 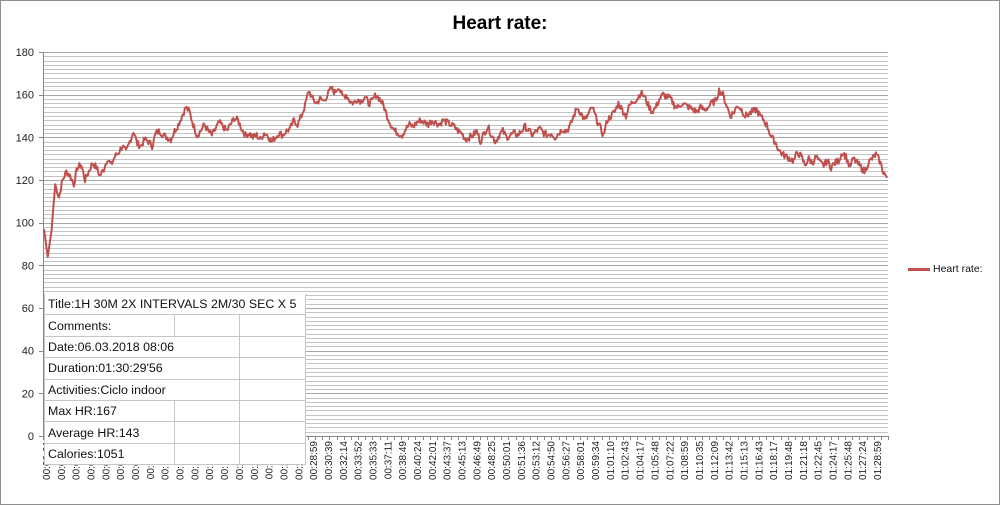 I want to click on legend: Heart rate:, so click(x=945, y=269).